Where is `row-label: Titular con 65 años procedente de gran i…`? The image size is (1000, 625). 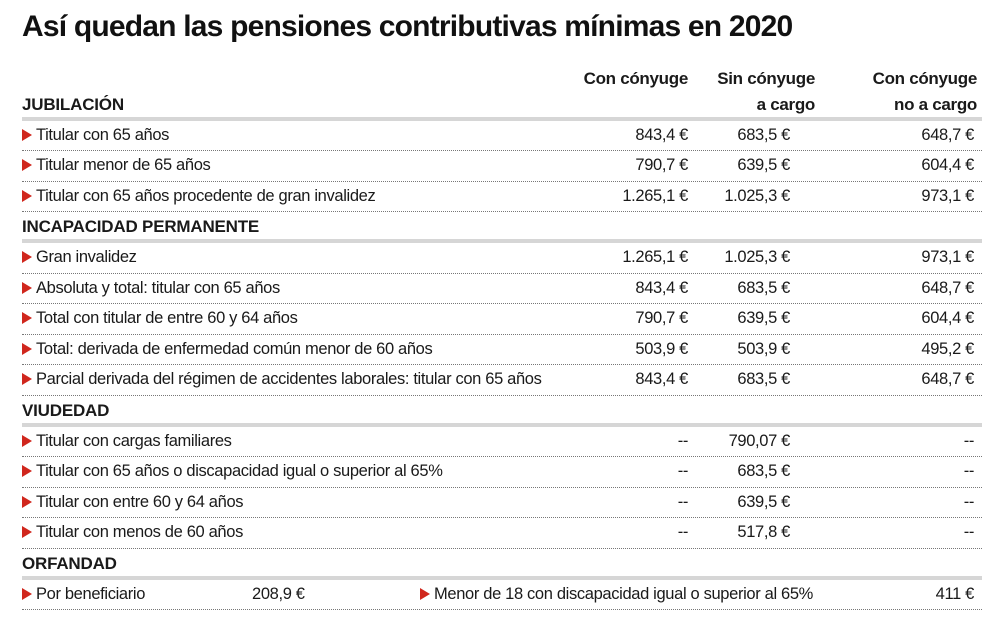
row-label: Titular con 65 años procedente de gran i… is located at coordinates (206, 195).